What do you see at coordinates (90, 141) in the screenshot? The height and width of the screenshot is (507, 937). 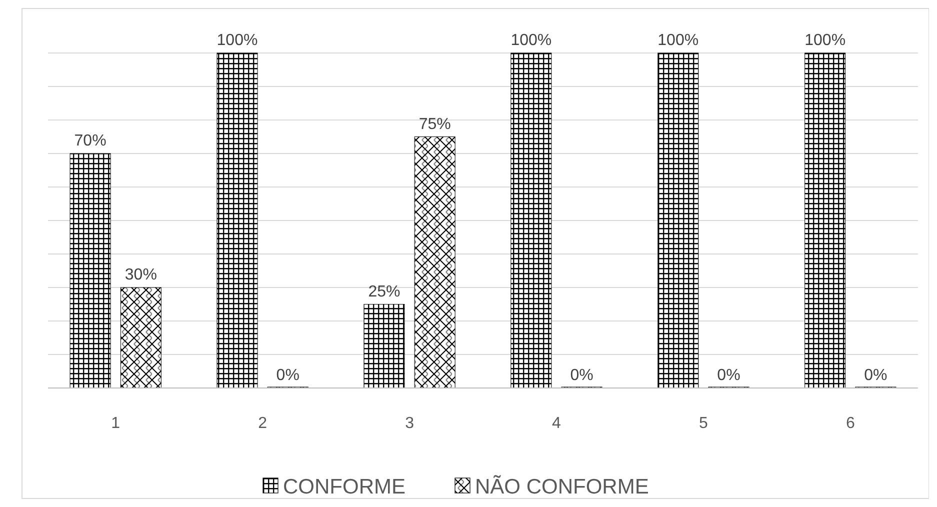 I see `data-label: 70%` at bounding box center [90, 141].